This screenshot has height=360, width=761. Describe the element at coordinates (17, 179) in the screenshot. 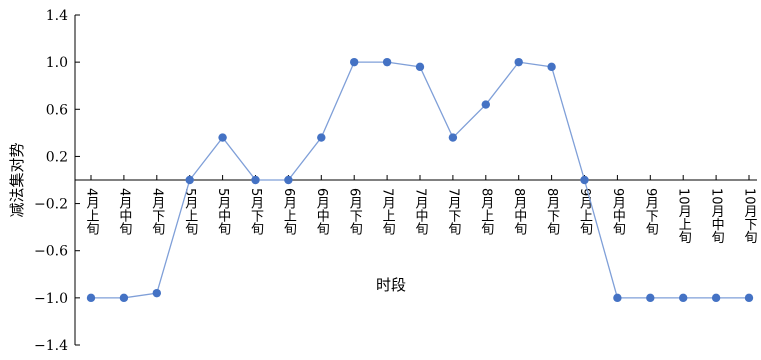

I see `y-axis-title: 减法集对势` at that location.